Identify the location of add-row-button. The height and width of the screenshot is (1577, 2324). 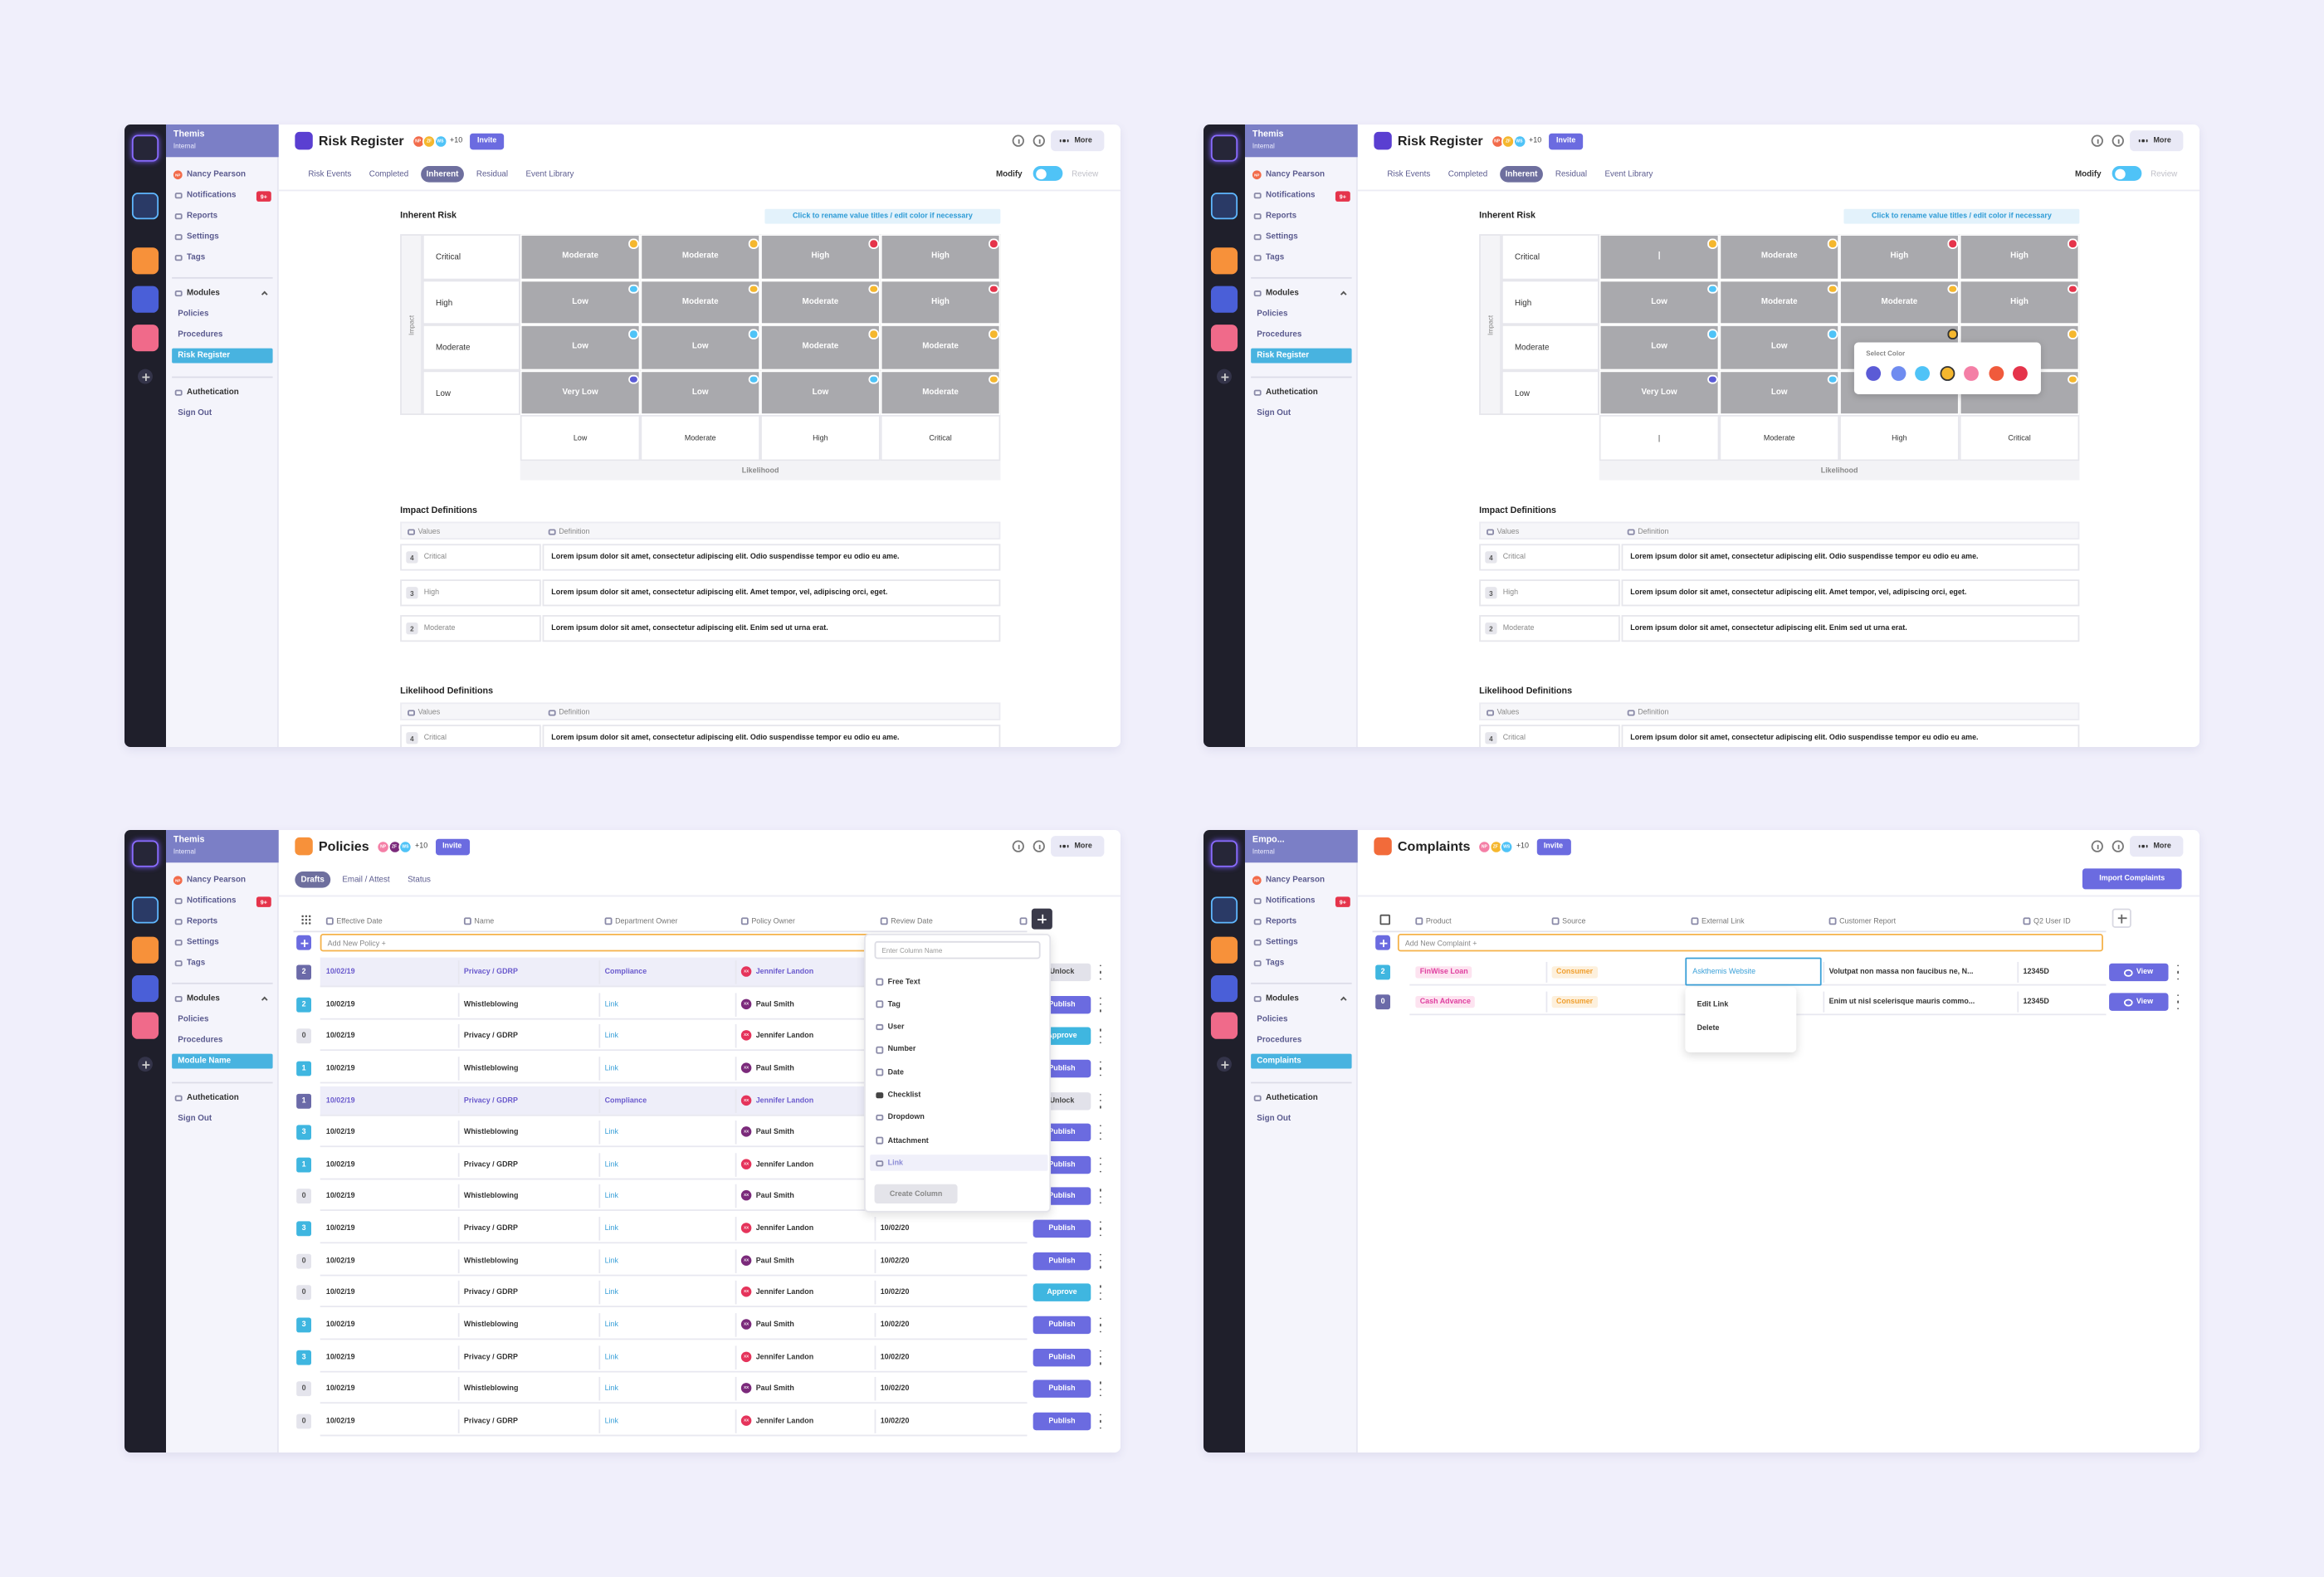
(303, 942).